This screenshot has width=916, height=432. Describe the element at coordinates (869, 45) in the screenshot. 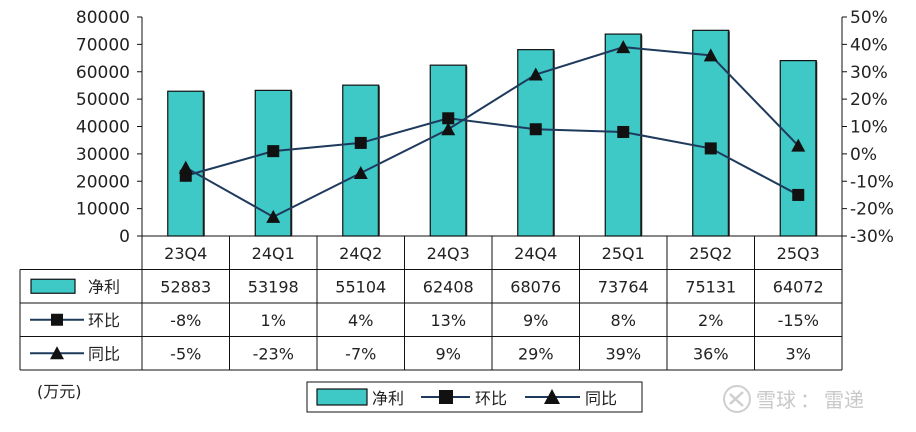

I see `y-right-tick-label: 40%` at that location.